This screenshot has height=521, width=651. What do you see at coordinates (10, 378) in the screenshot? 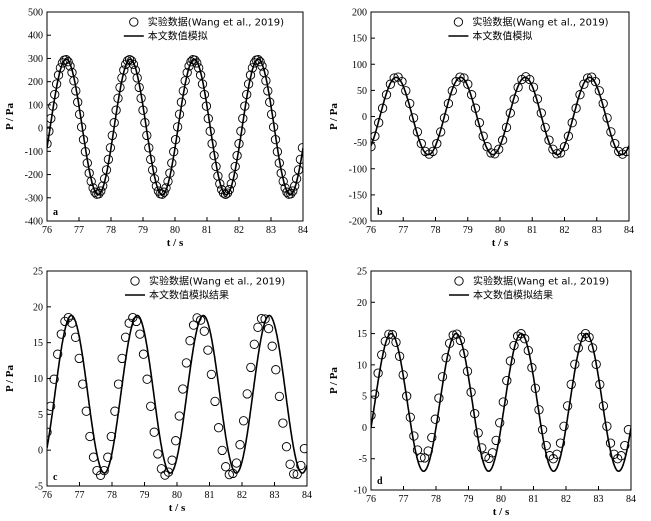
I see `y-axis-label: P / Pa` at bounding box center [10, 378].